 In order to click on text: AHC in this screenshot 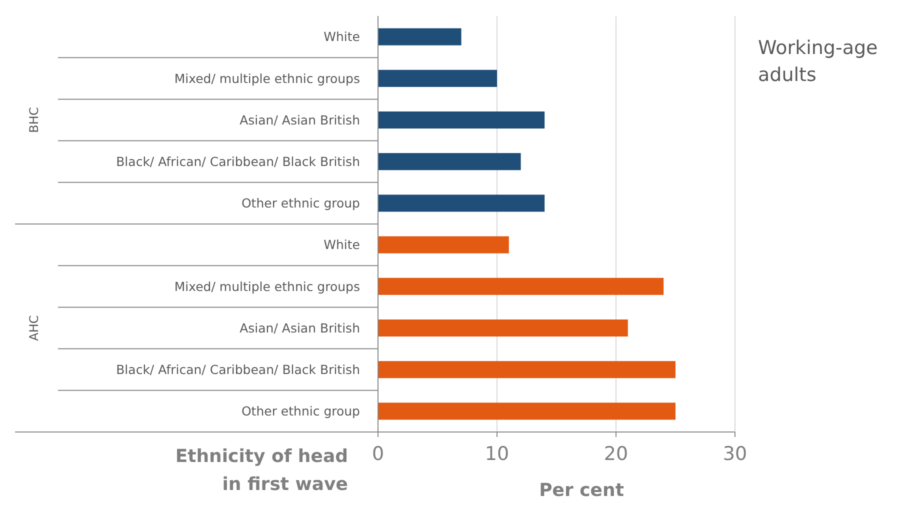, I will do `click(34, 328)`.